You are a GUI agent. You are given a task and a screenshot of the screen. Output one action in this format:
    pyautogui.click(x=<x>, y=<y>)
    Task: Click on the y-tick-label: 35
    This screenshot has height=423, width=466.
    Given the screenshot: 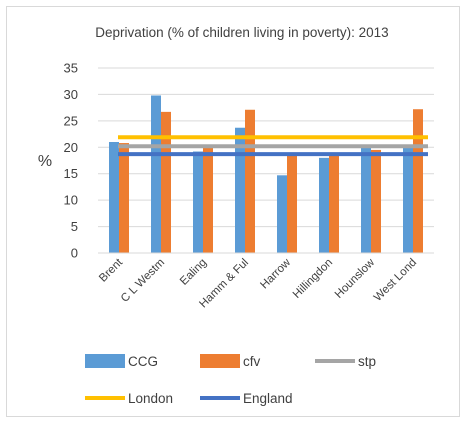 What is the action you would take?
    pyautogui.click(x=71, y=68)
    